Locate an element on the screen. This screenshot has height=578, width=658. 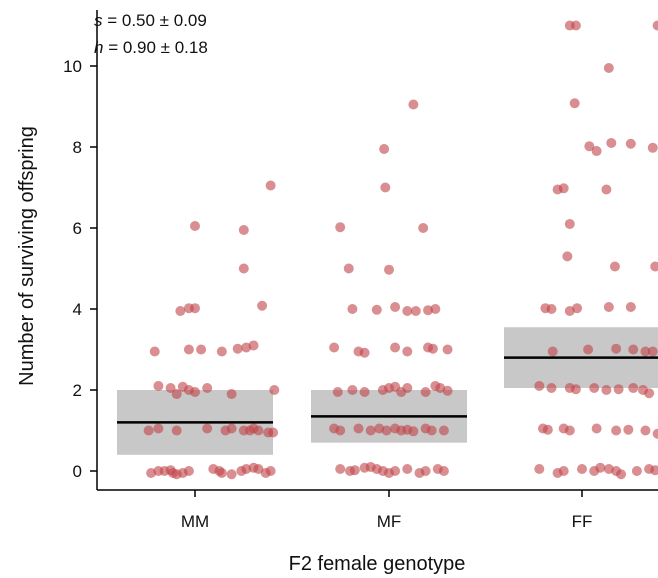
annotation-text-2: = 0.90 ± 0.18 is located at coordinates (155, 47).